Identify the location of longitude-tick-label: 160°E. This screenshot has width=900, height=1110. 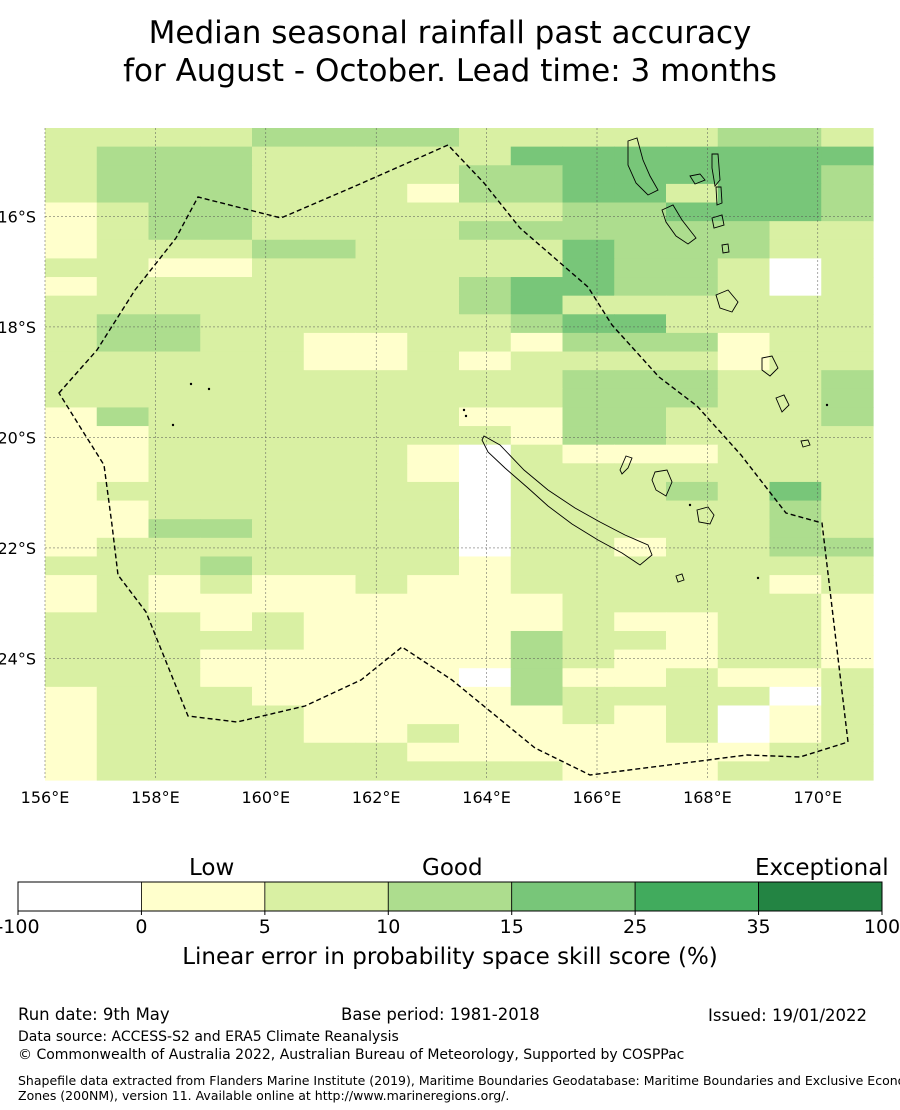
(265, 797).